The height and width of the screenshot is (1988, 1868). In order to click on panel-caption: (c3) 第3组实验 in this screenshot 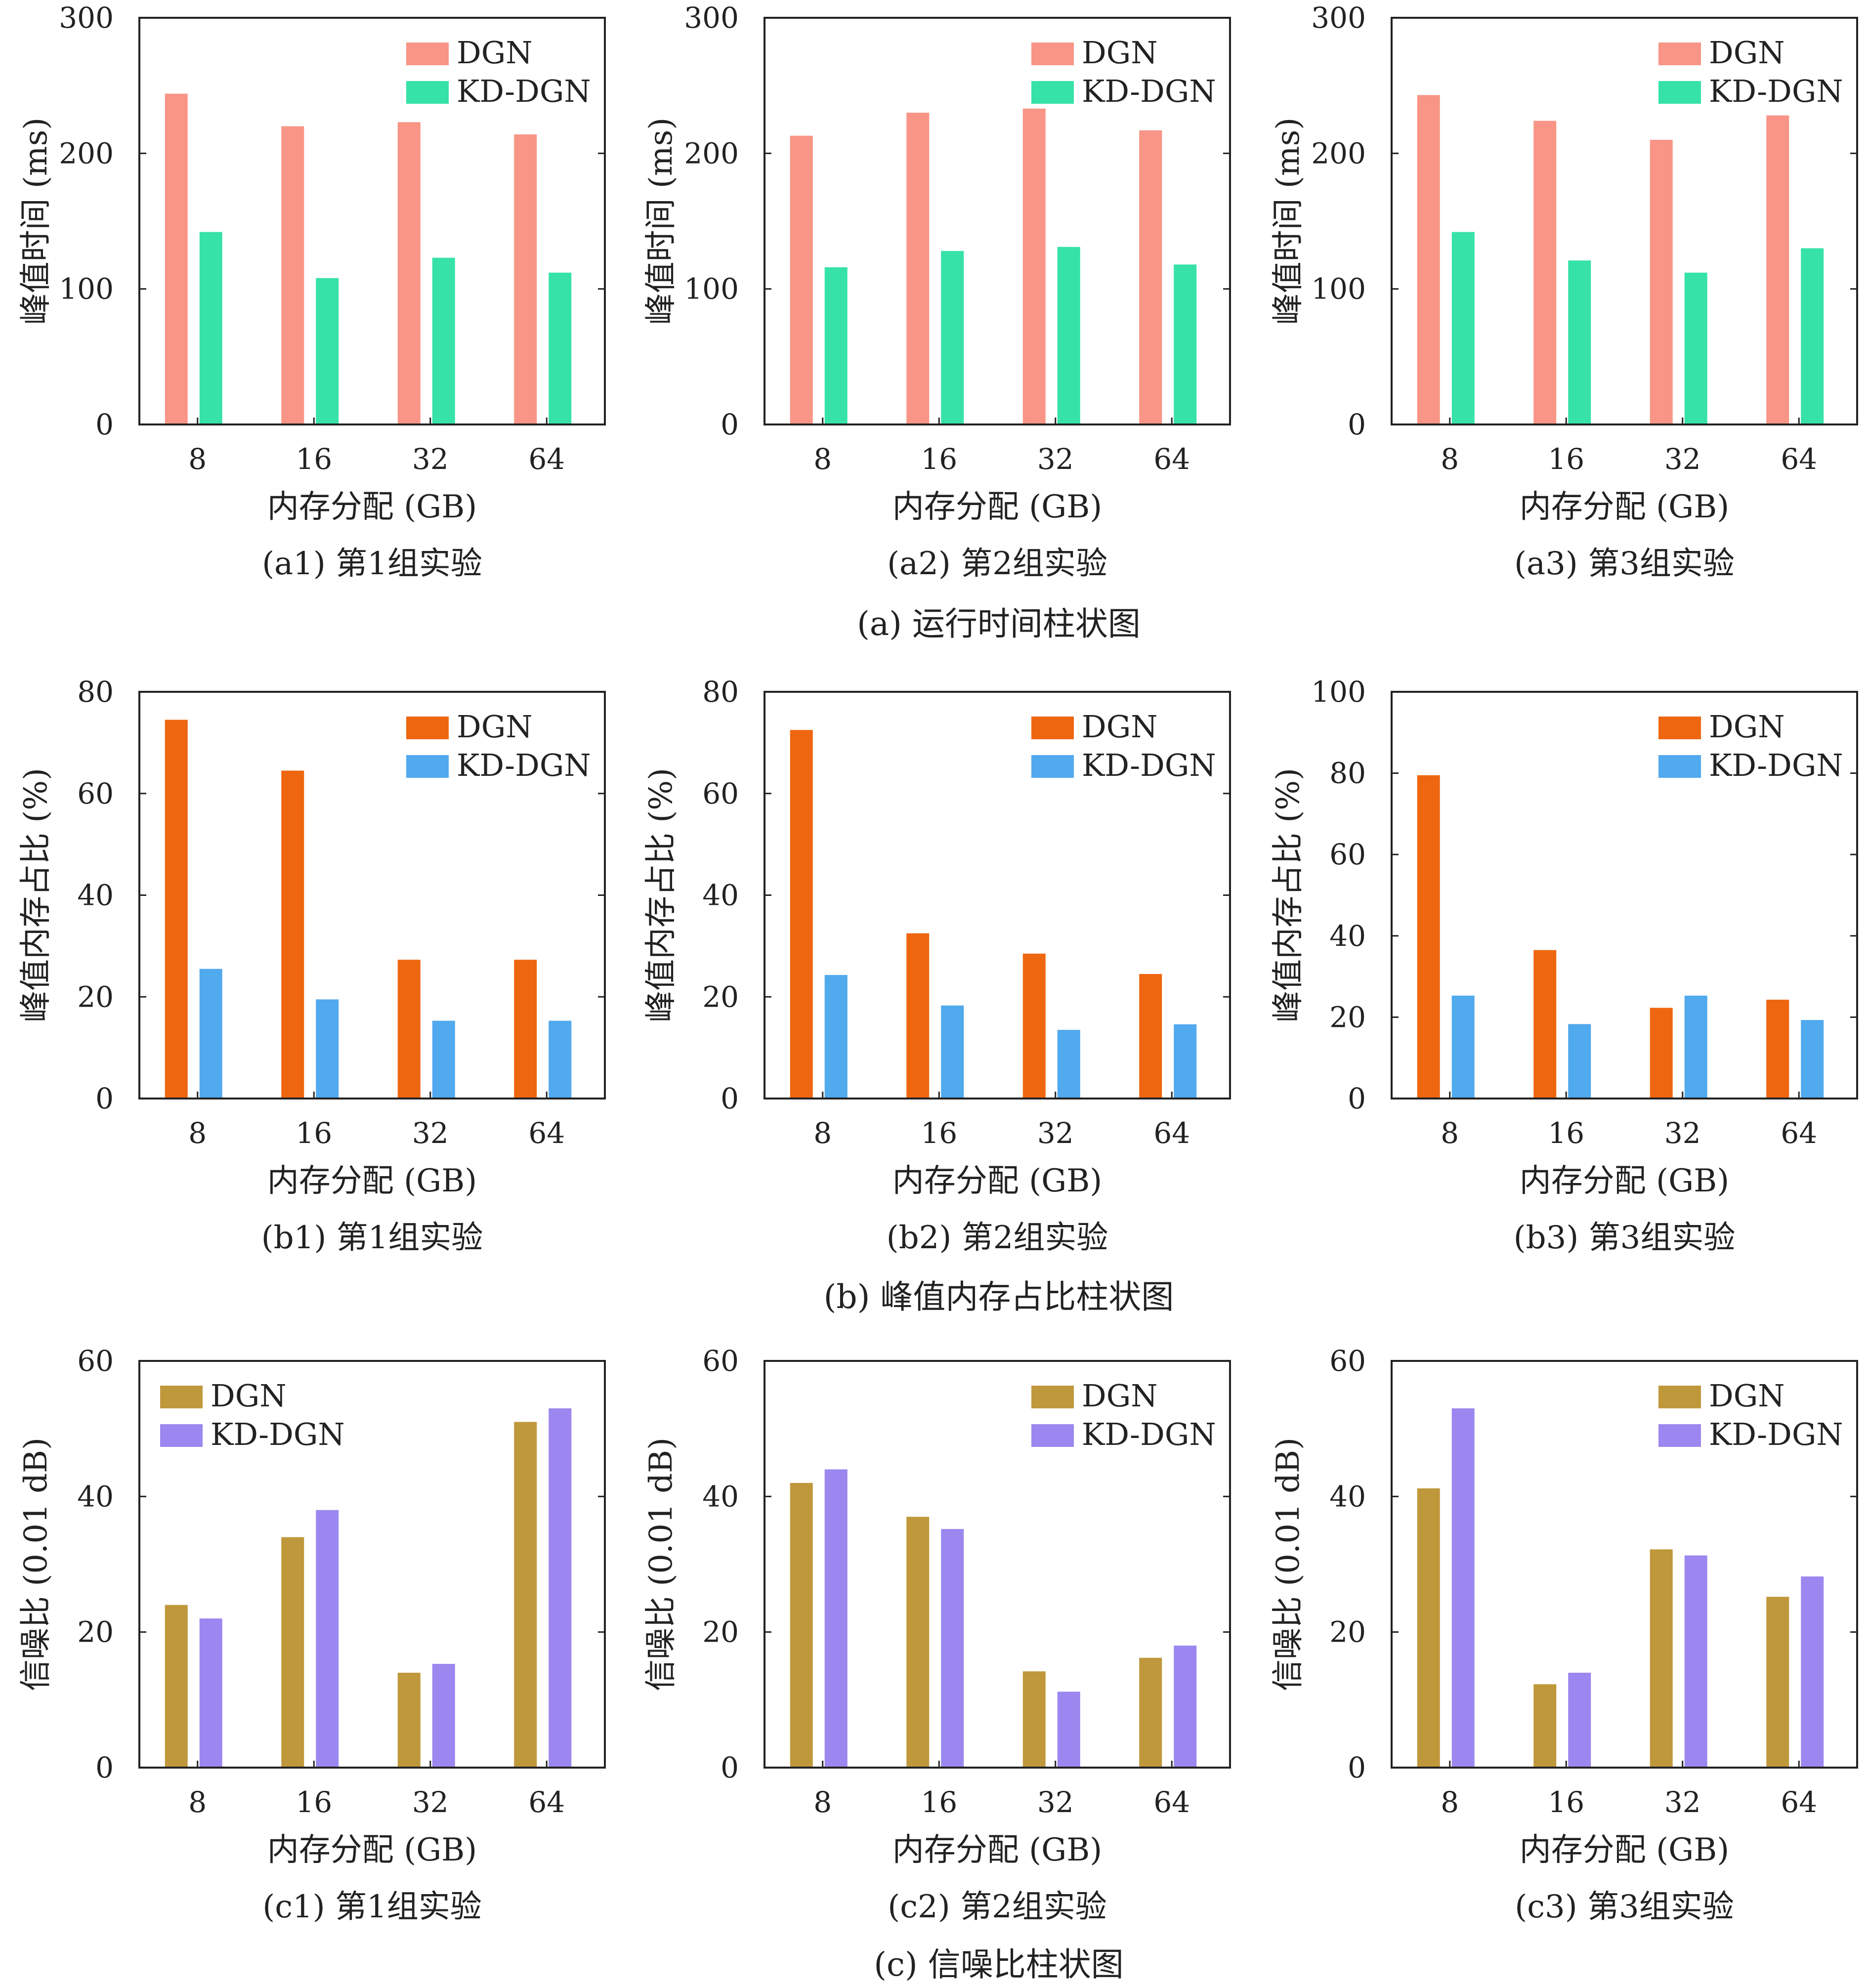, I will do `click(1624, 1907)`.